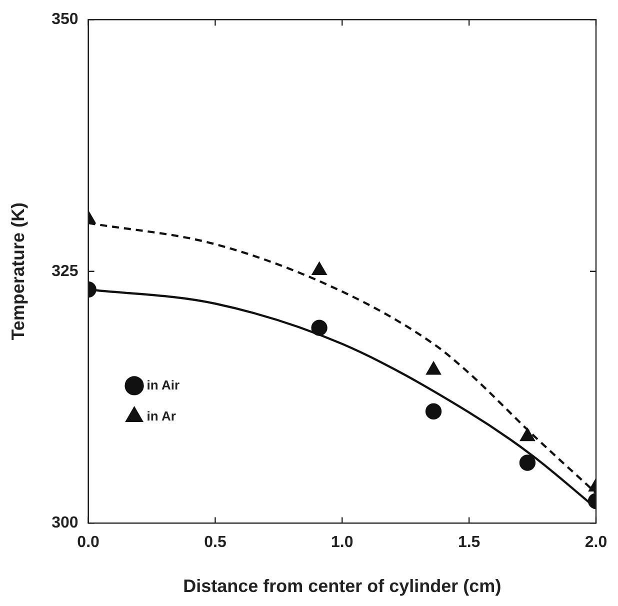 This screenshot has width=618, height=606. Describe the element at coordinates (65, 523) in the screenshot. I see `y-tick-label: 300` at that location.